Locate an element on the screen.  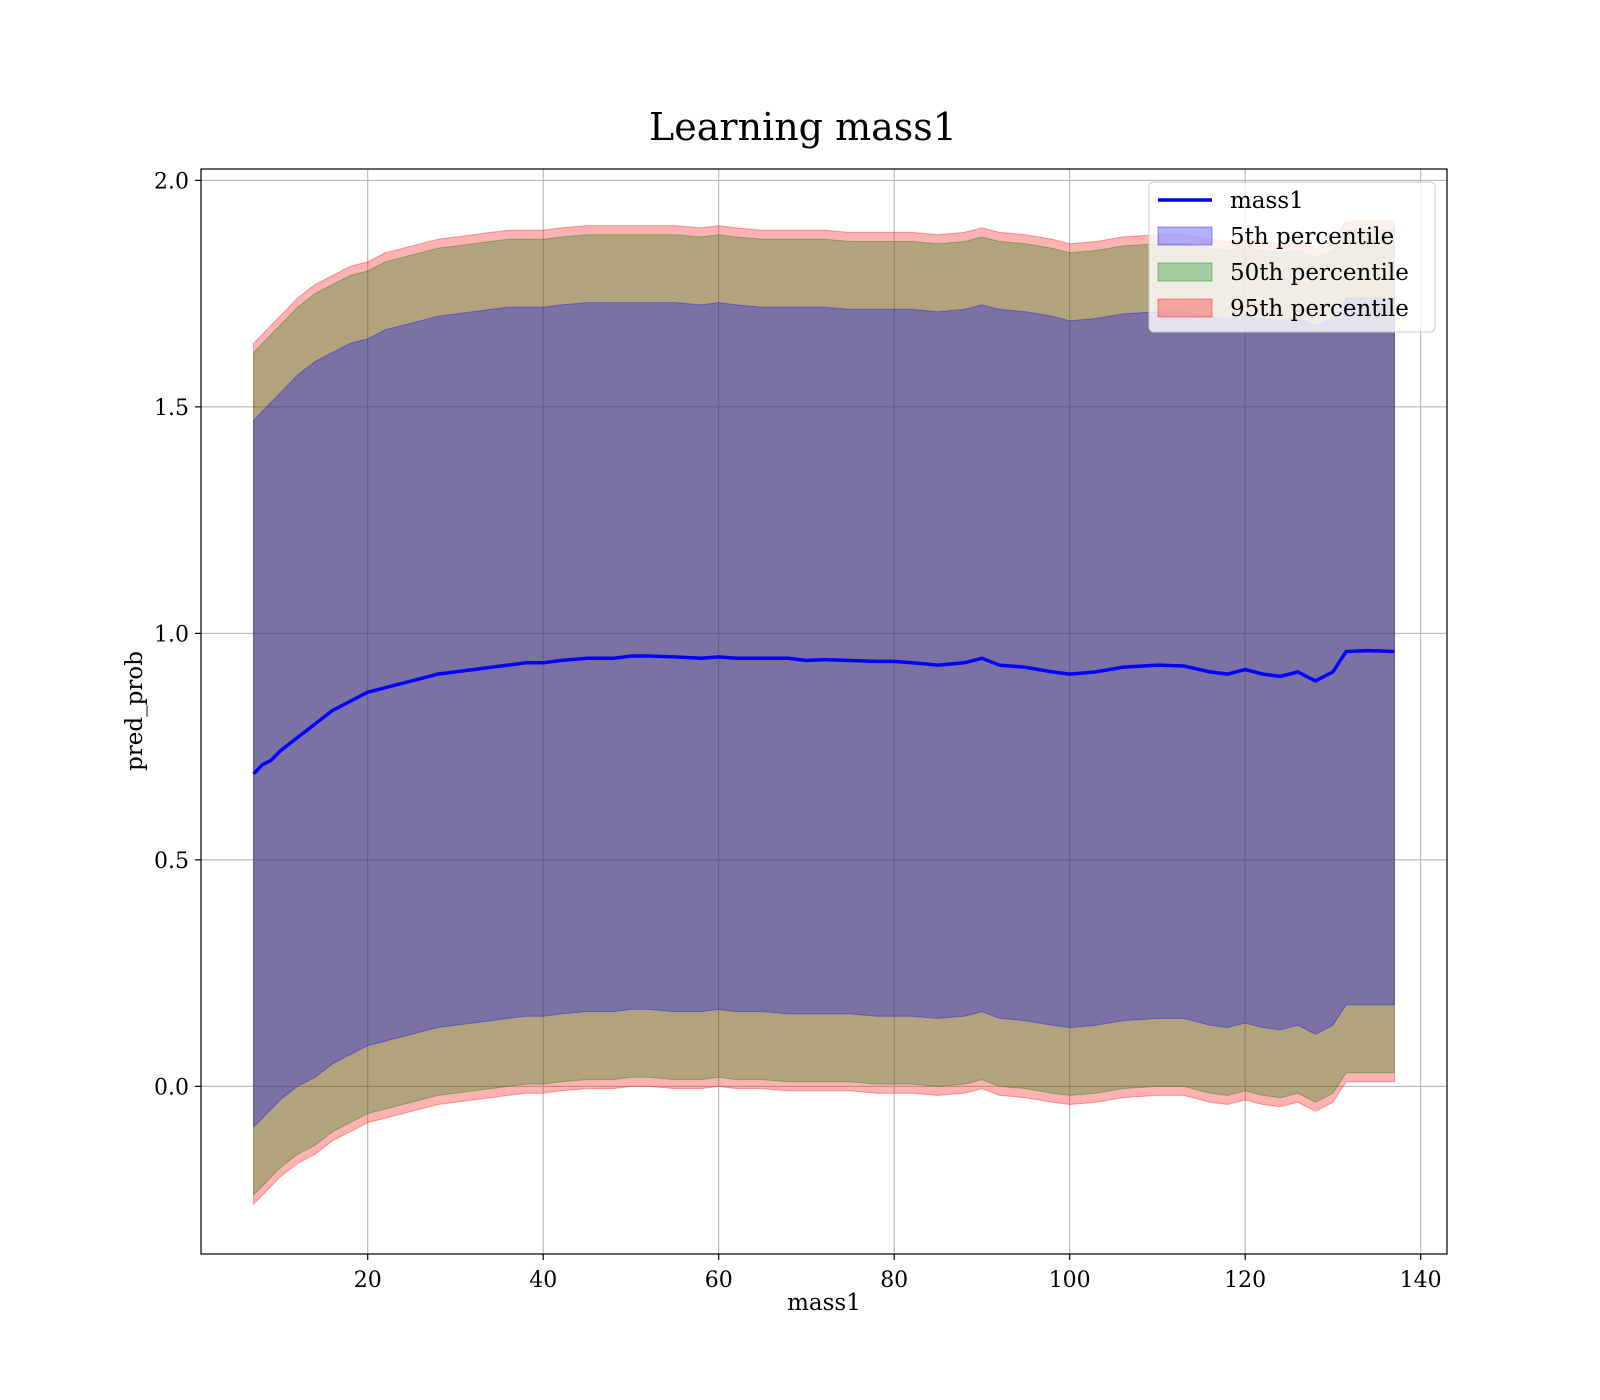
y-tick-label: 0.0 is located at coordinates (171, 1087).